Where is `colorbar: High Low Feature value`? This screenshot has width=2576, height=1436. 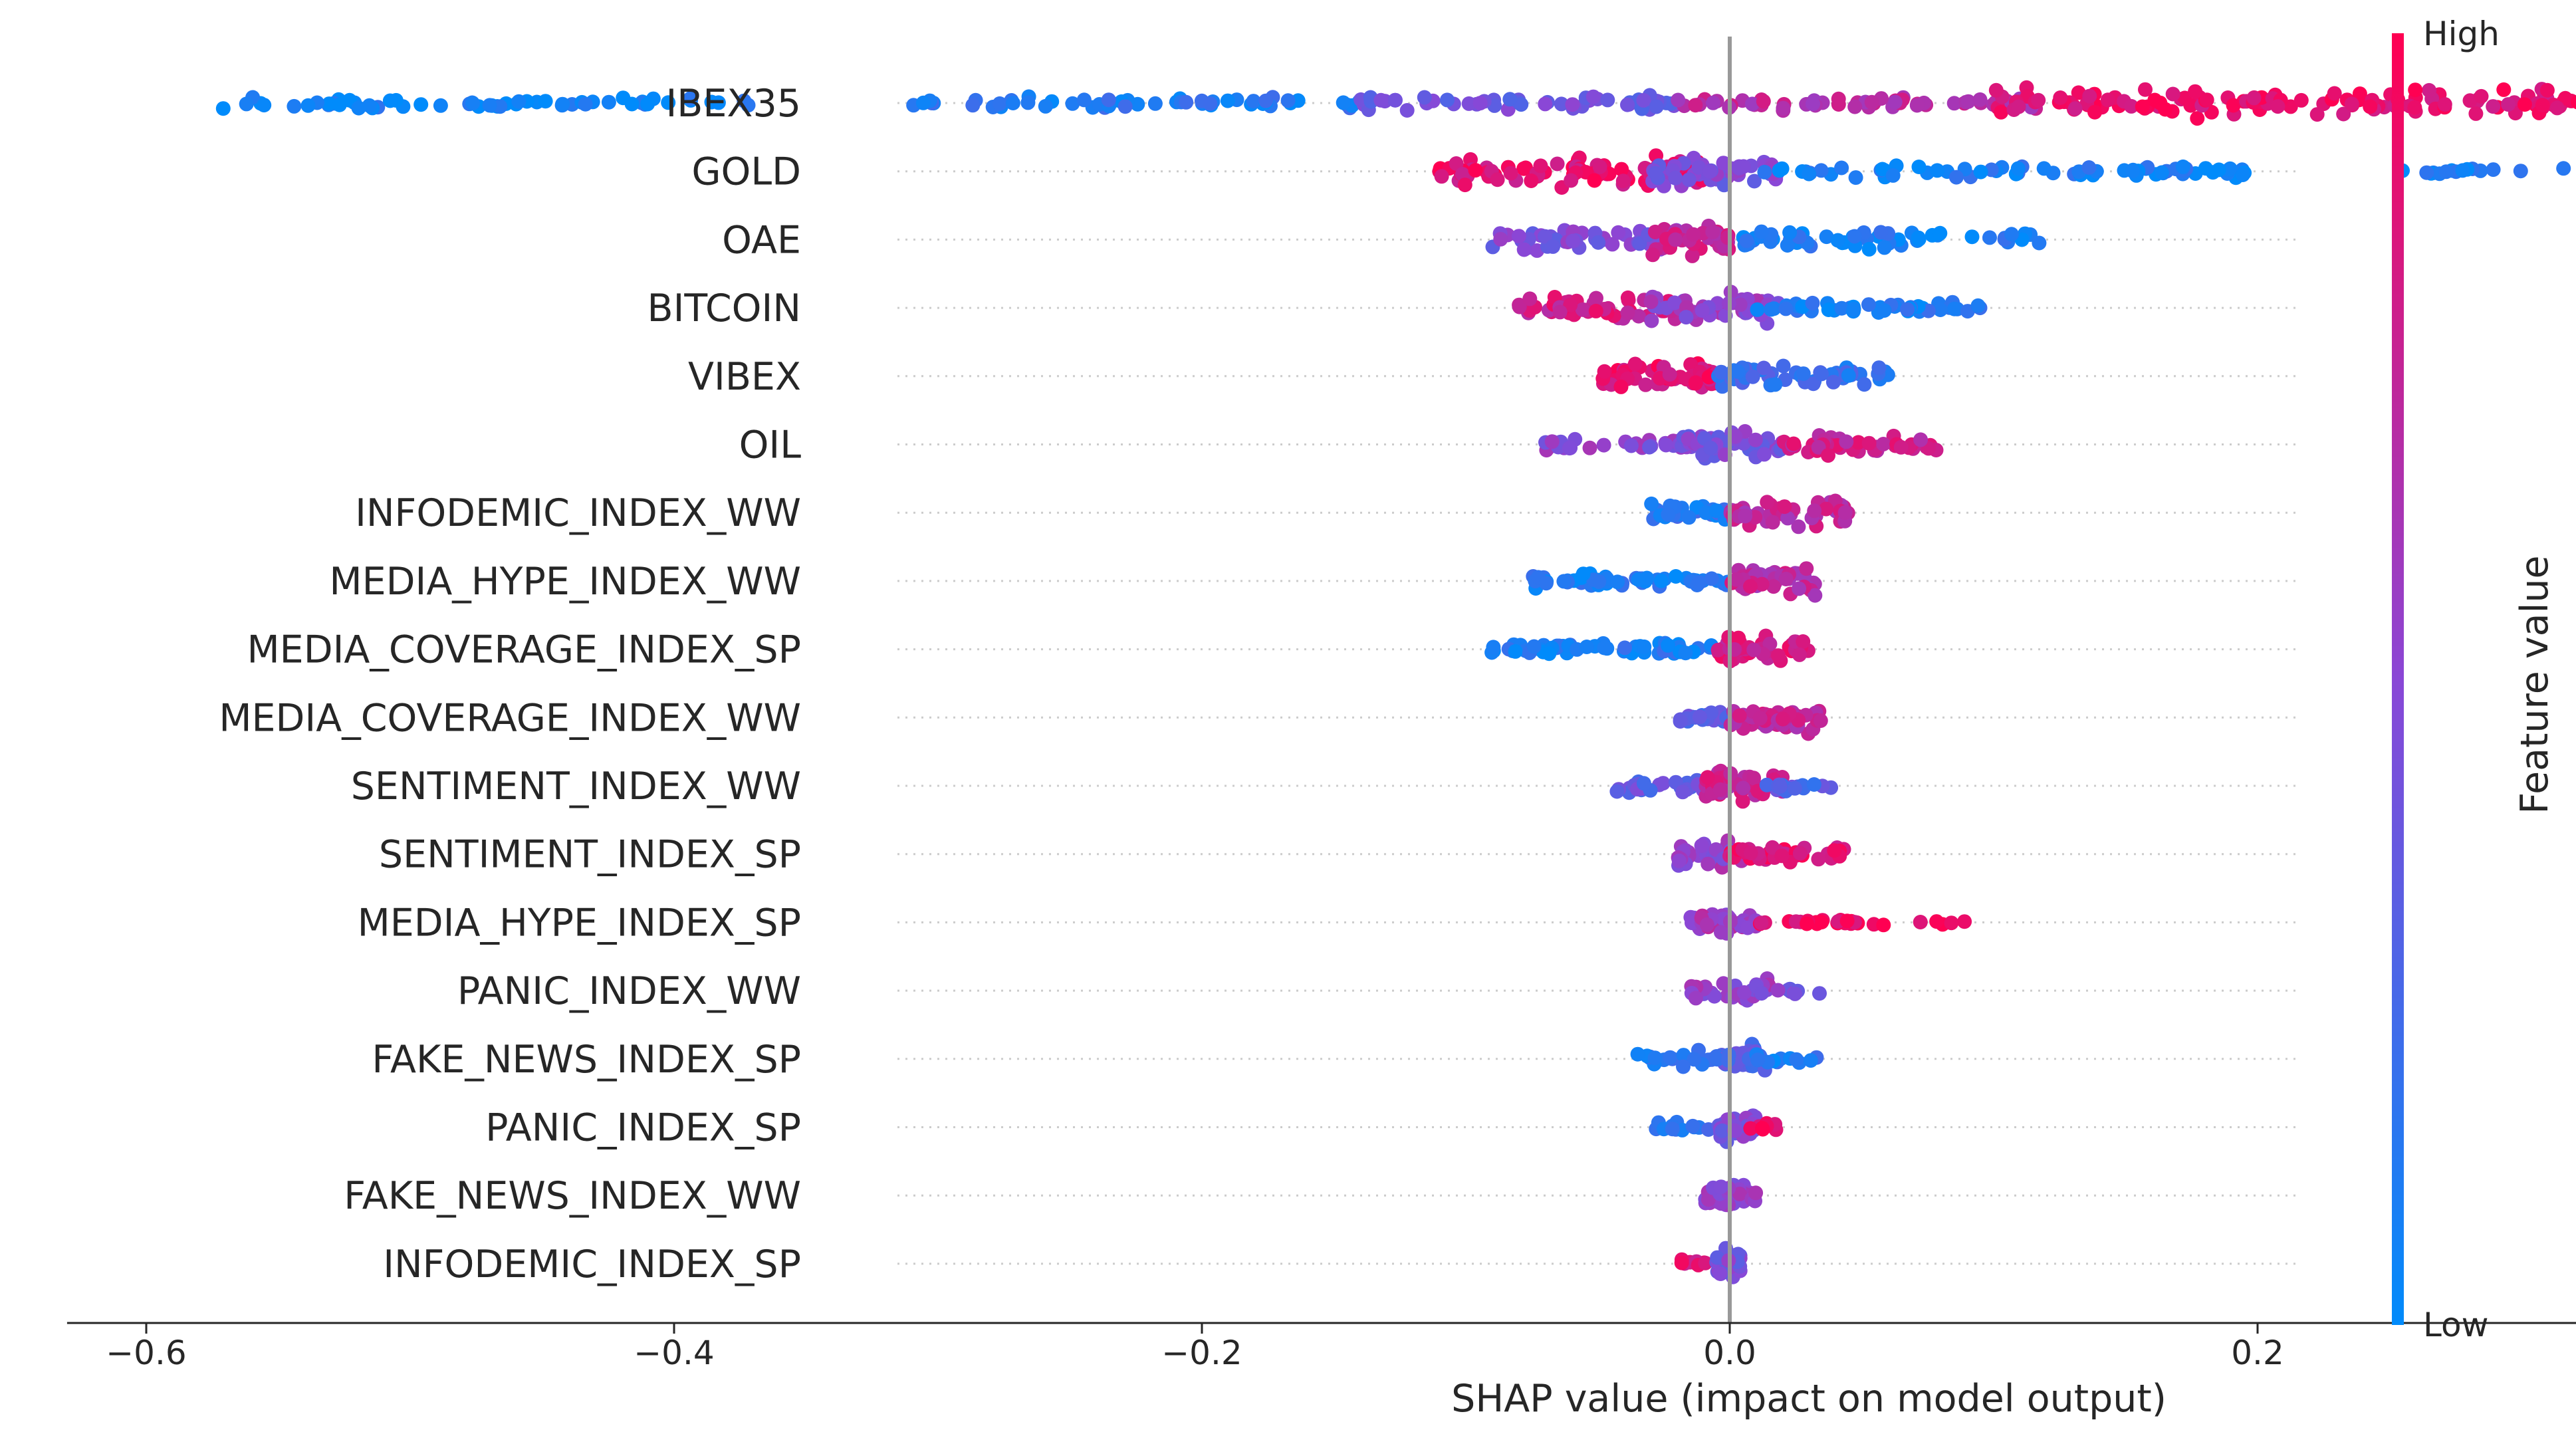 colorbar: High Low Feature value is located at coordinates (2474, 679).